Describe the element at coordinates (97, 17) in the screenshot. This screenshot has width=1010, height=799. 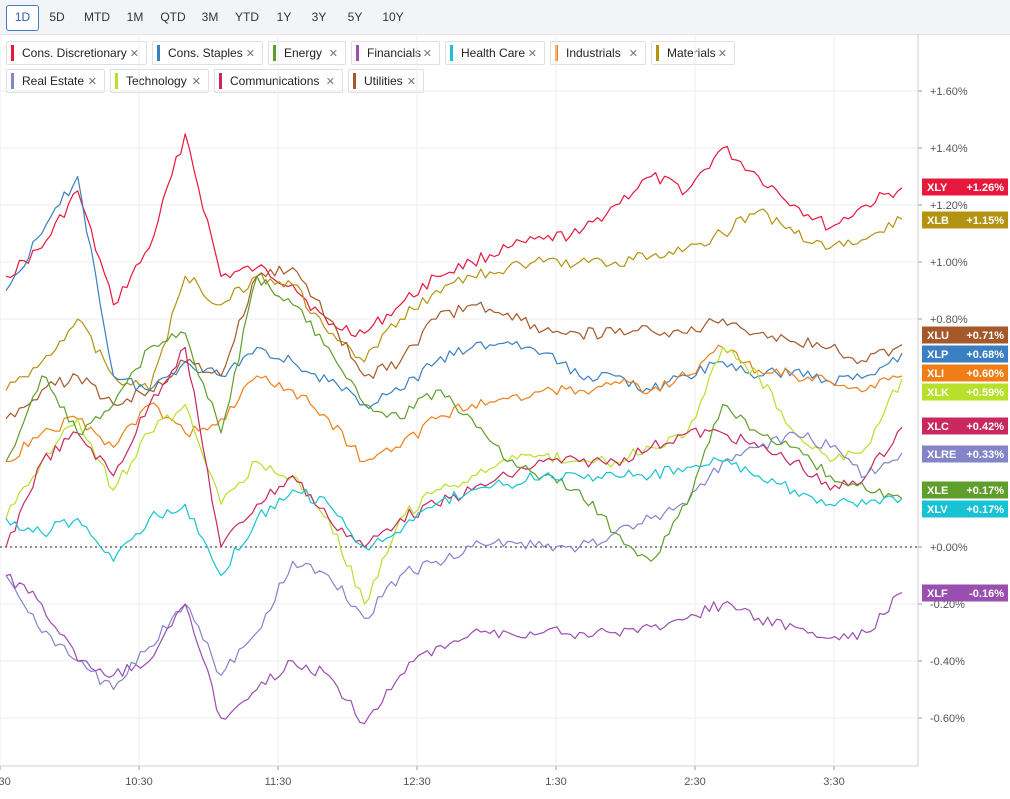
I see `range-mtd-button: MTD` at that location.